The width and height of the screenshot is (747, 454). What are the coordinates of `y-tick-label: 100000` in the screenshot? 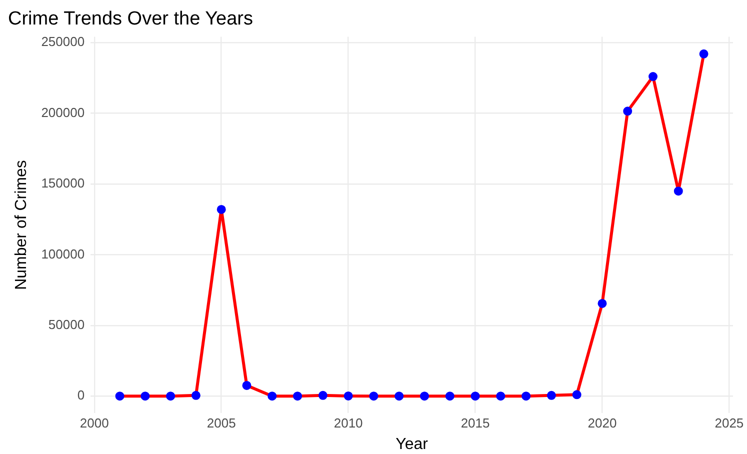 It's located at (63, 254).